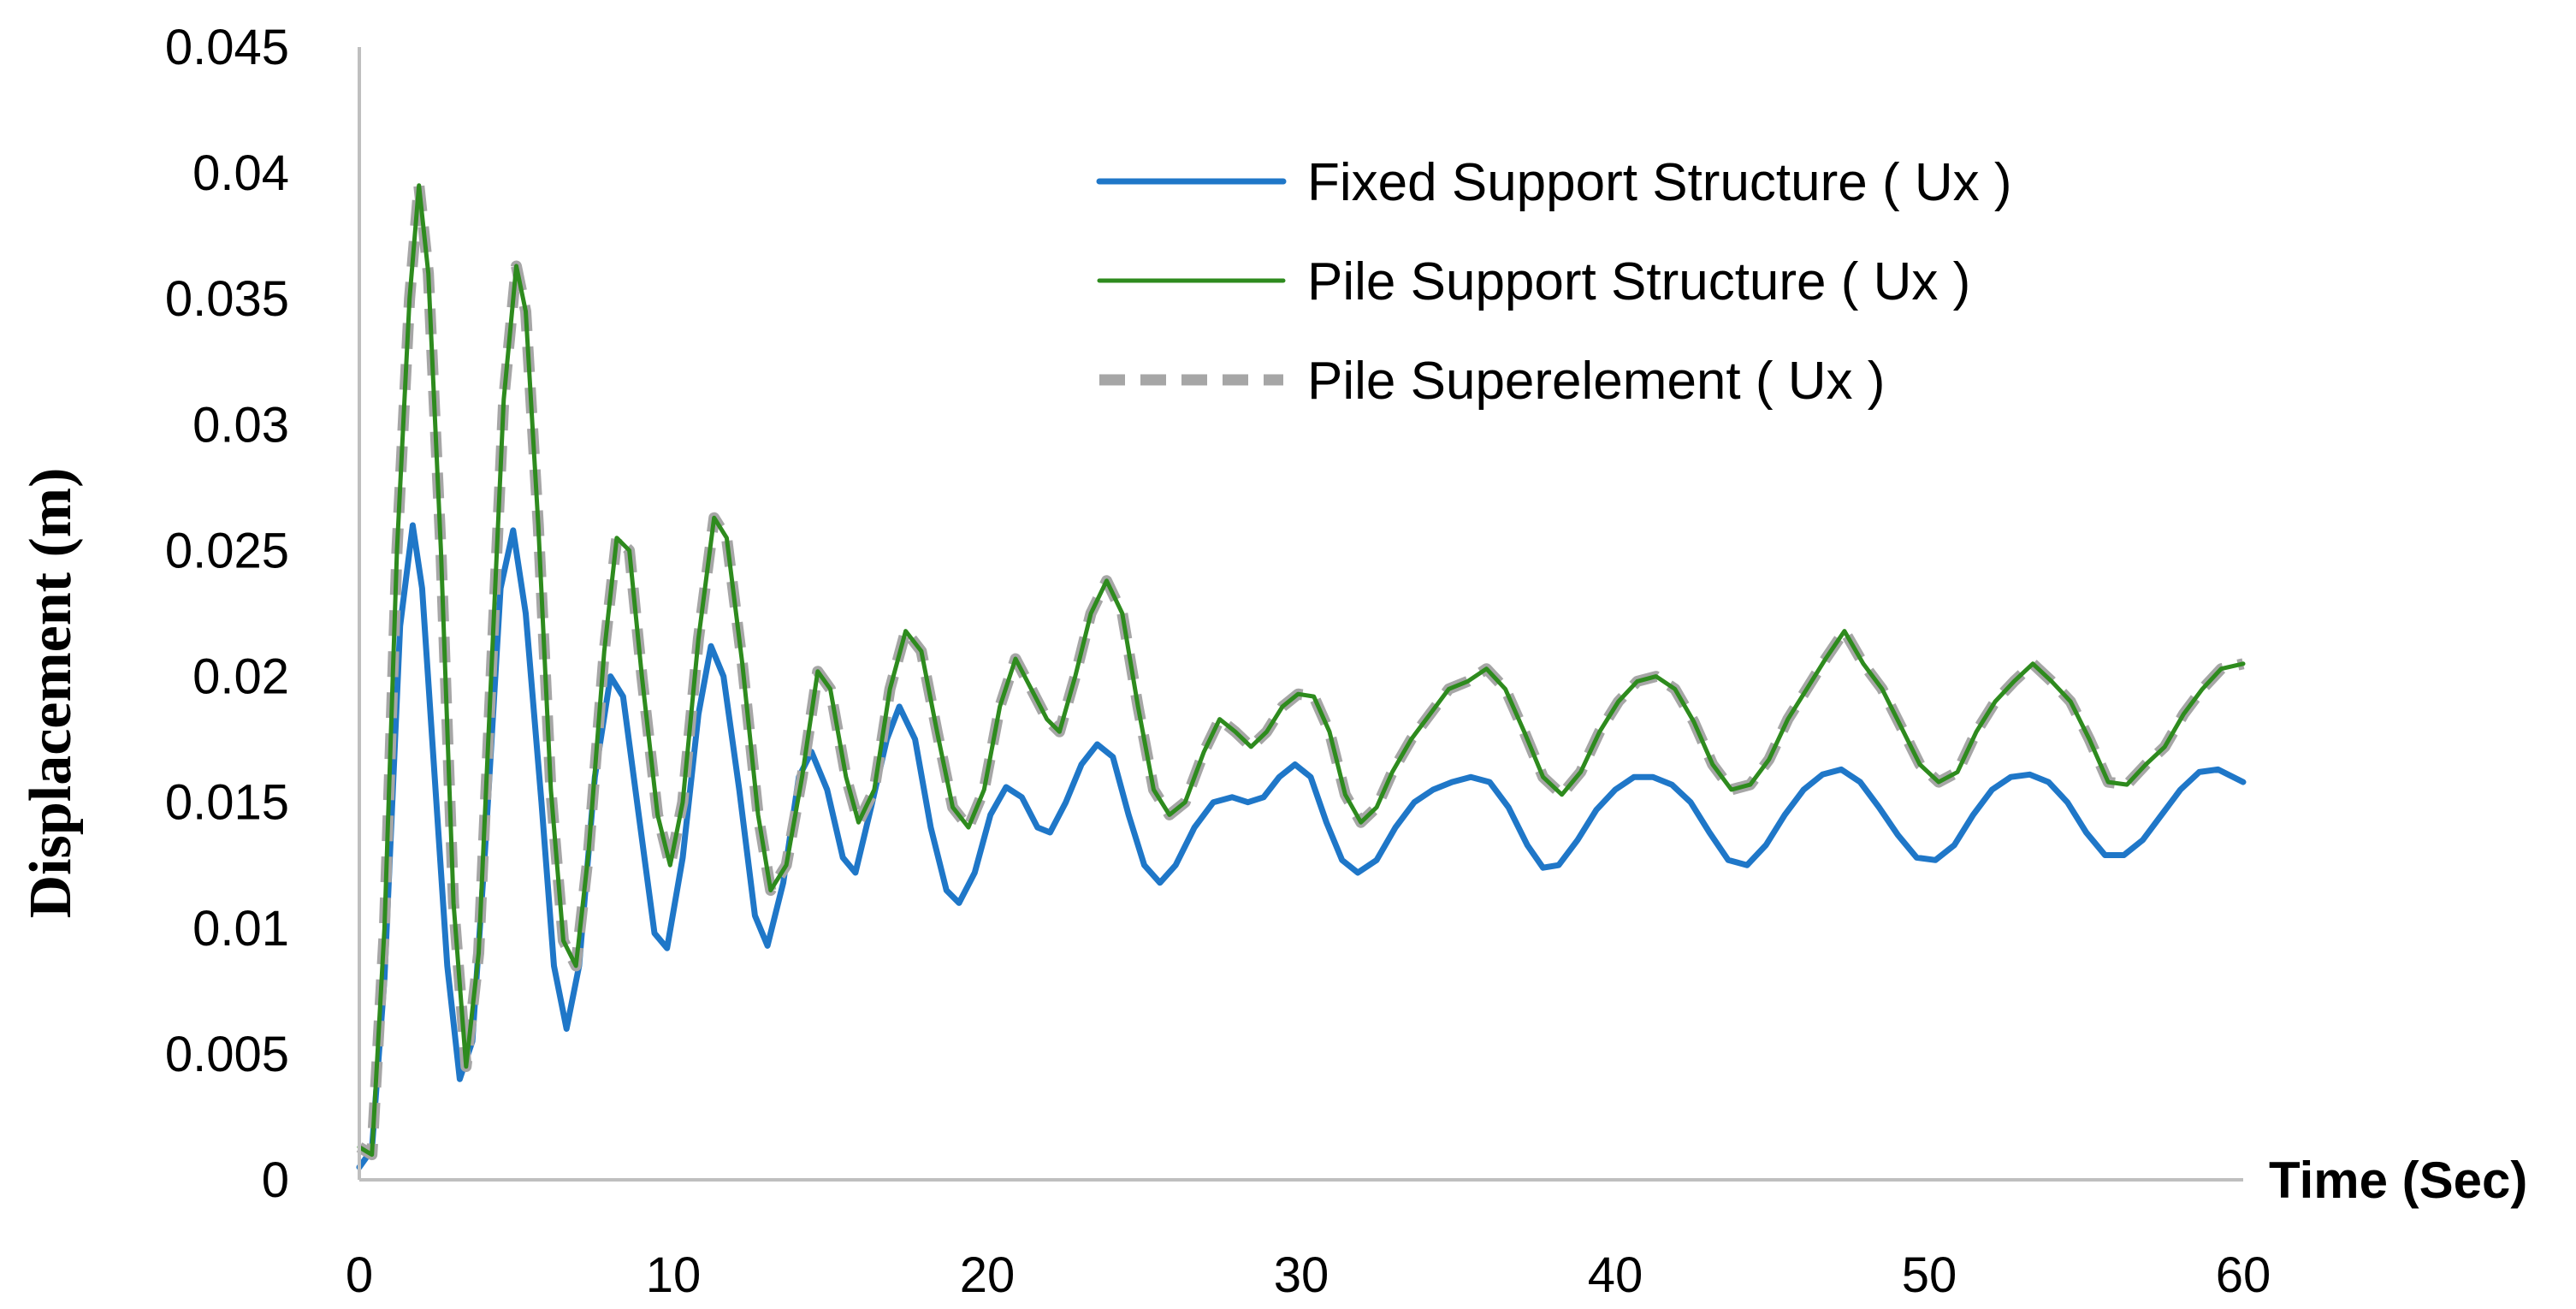 The height and width of the screenshot is (1309, 2576). What do you see at coordinates (1615, 1275) in the screenshot?
I see `x-tick-label: 40` at bounding box center [1615, 1275].